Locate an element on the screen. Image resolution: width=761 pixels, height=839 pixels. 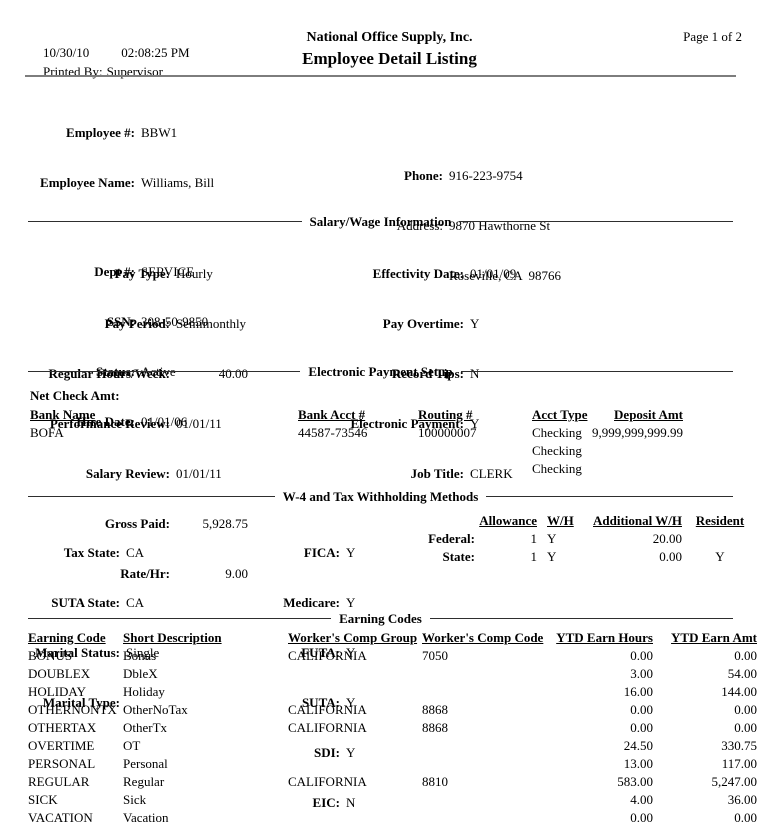
state-resident: Y is located at coordinates (720, 556).